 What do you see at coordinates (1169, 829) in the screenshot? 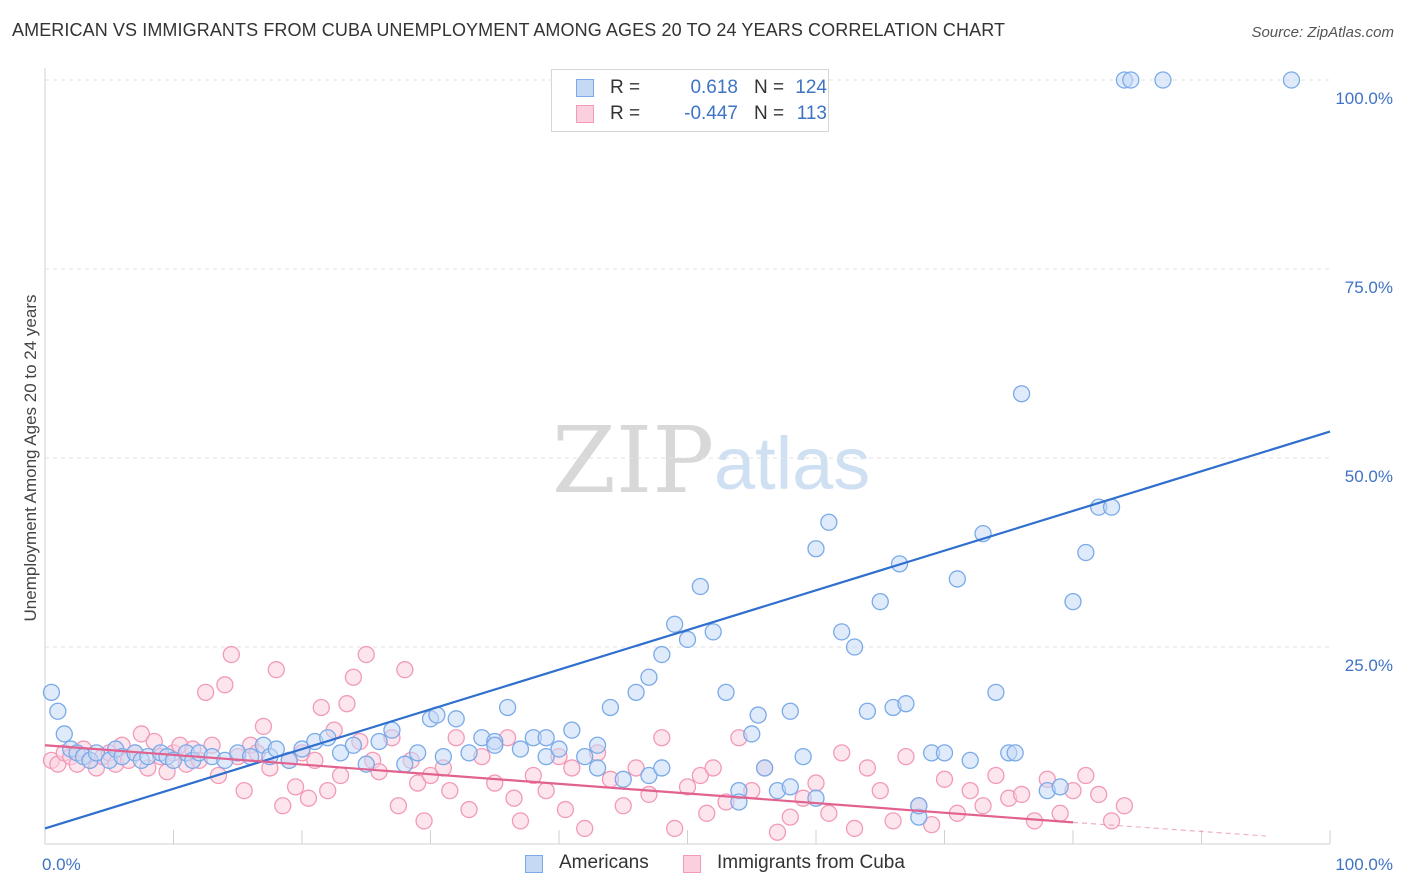
I see `cuba-trend-extension` at bounding box center [1169, 829].